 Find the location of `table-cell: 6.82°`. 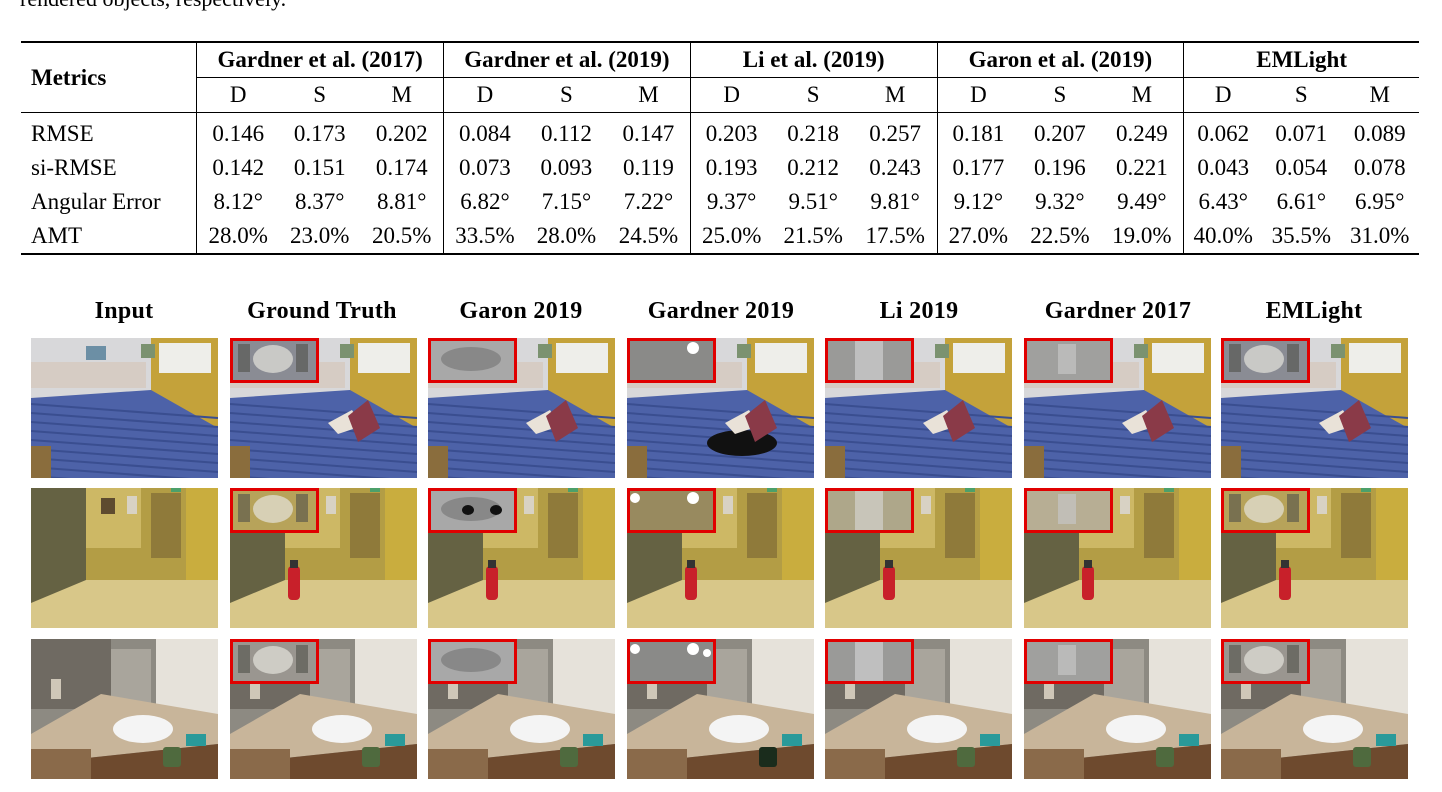

table-cell: 6.82° is located at coordinates (484, 202).